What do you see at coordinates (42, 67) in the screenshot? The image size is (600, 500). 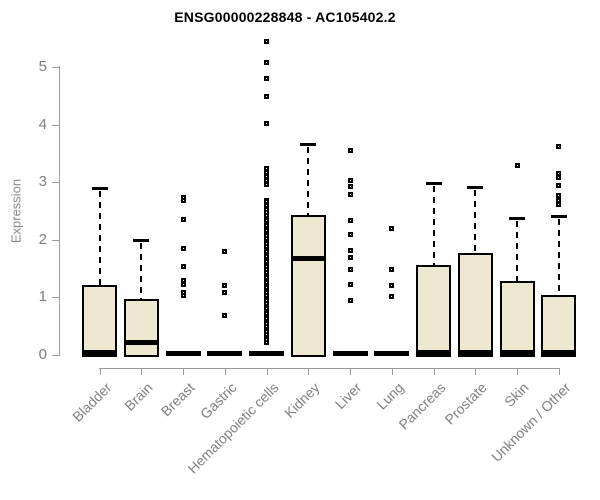 I see `y-tick-label: 5` at bounding box center [42, 67].